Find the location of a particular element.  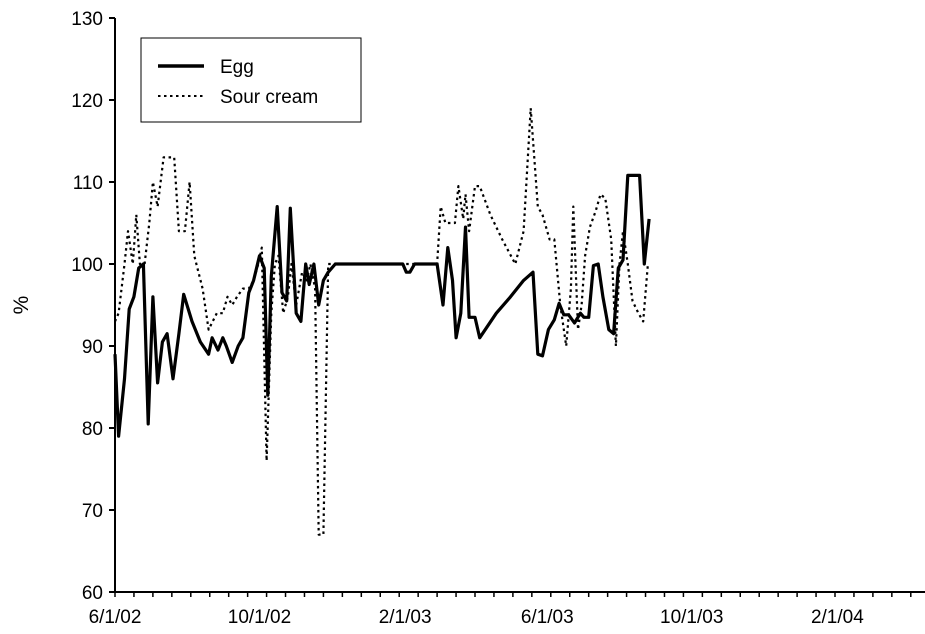

y-ticks: 60 70 80 90 100 110 120 130 is located at coordinates (93, 306).